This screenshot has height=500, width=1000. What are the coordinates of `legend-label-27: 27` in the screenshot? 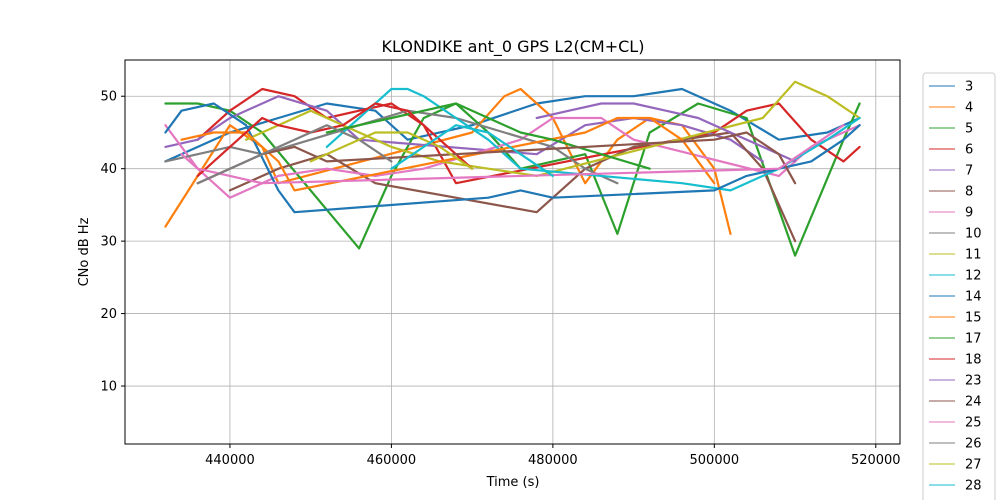 It's located at (973, 465).